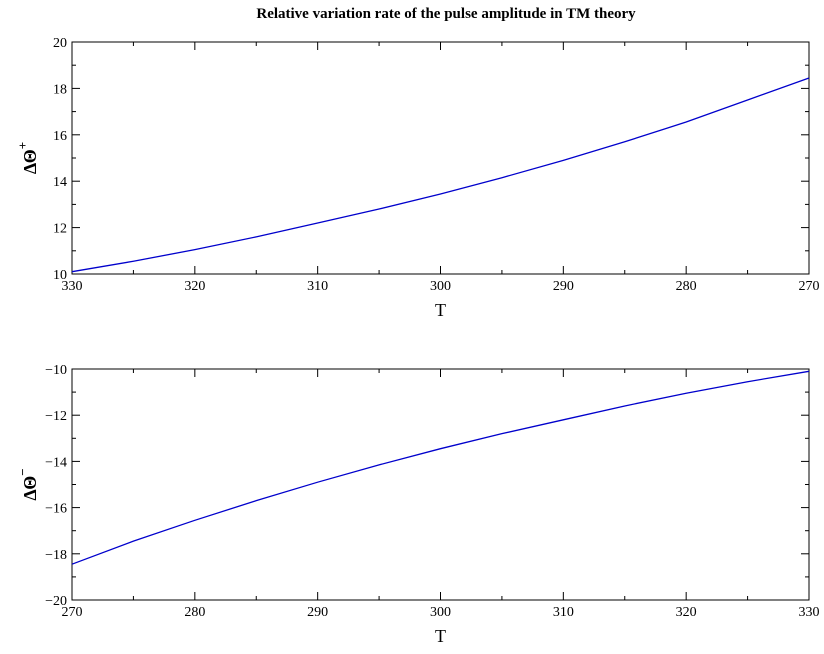  I want to click on y-tick-label: −10, so click(56, 370).